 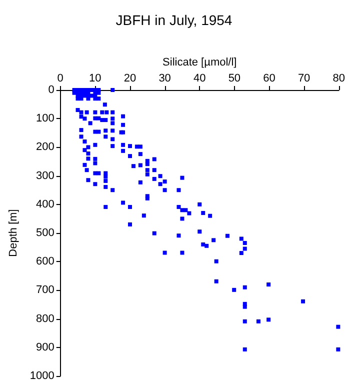 What do you see at coordinates (234, 78) in the screenshot?
I see `x-tick-label: 50` at bounding box center [234, 78].